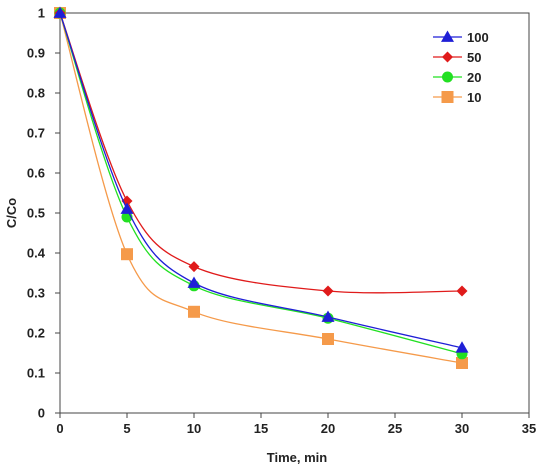 The height and width of the screenshot is (471, 550). What do you see at coordinates (478, 37) in the screenshot?
I see `legend-100-label: 100` at bounding box center [478, 37].